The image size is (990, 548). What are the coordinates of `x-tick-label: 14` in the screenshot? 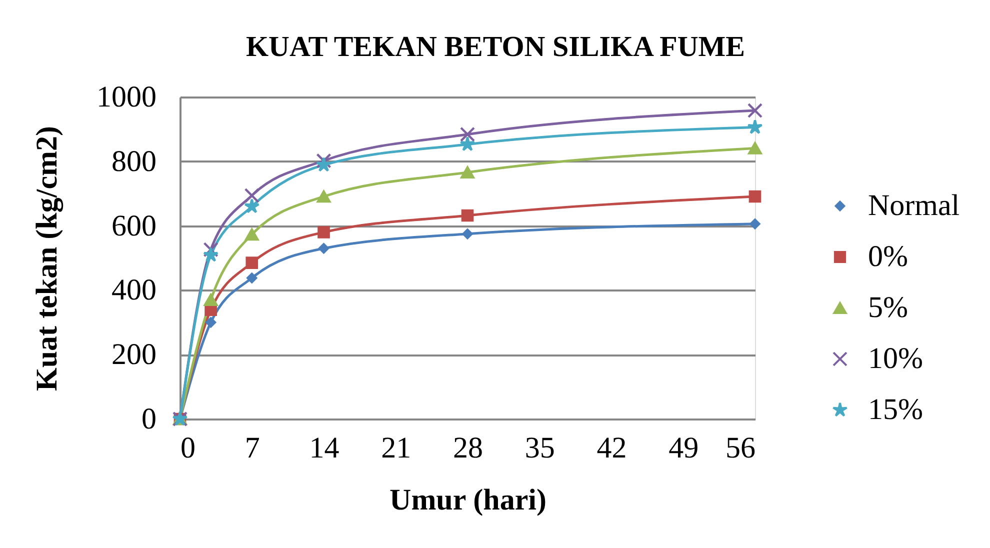 It's located at (324, 448).